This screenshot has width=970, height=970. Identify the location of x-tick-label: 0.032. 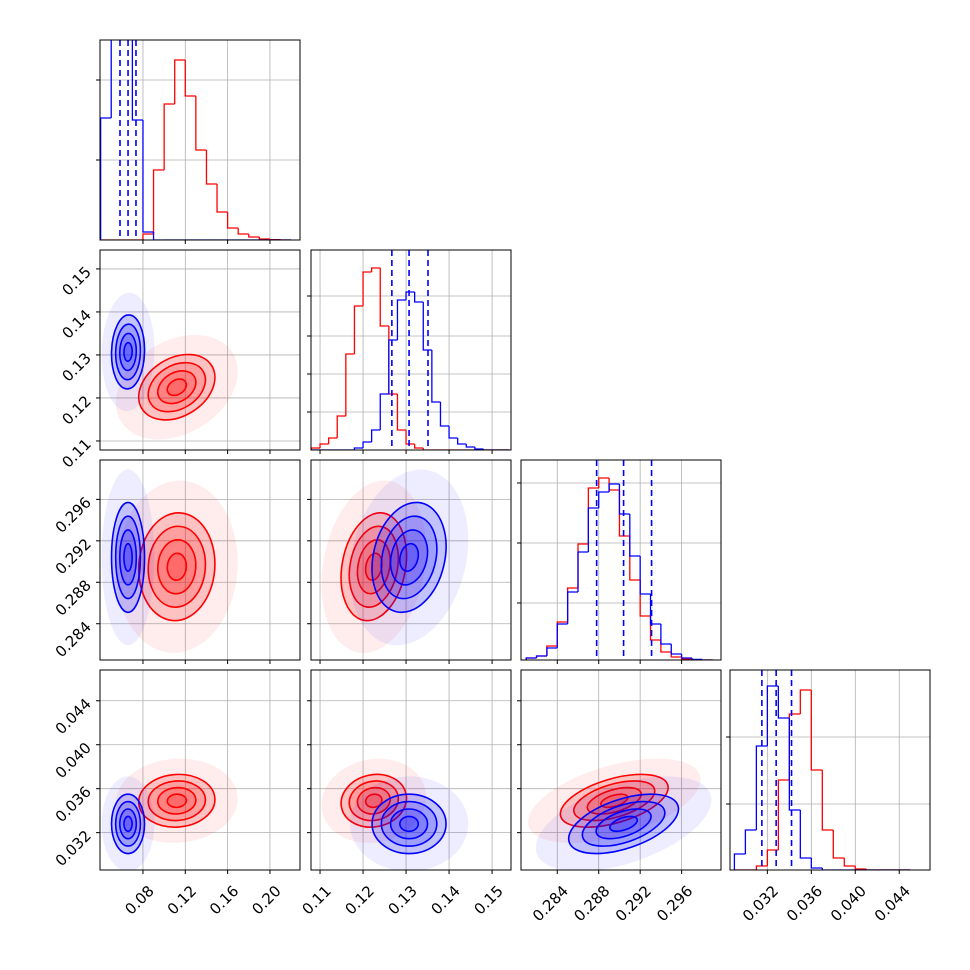
(760, 903).